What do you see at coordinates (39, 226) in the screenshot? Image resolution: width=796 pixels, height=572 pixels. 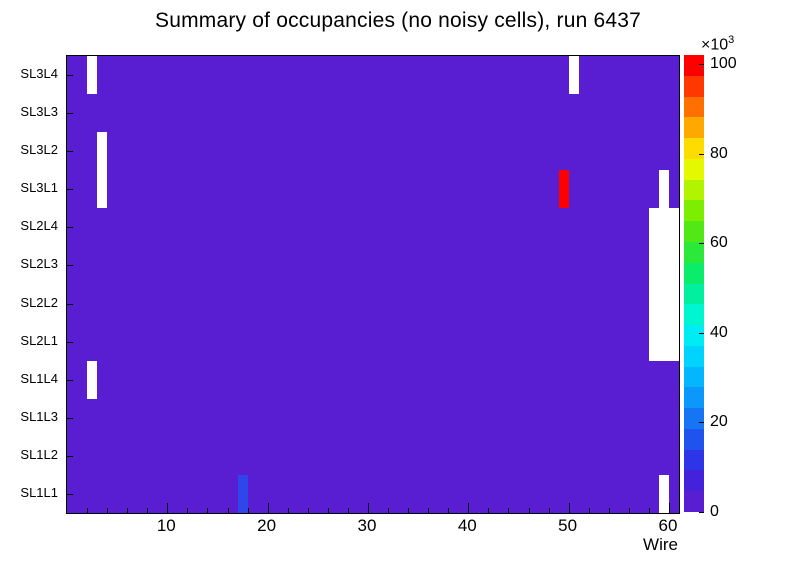 I see `y-axis-bin-label: SL2L4` at bounding box center [39, 226].